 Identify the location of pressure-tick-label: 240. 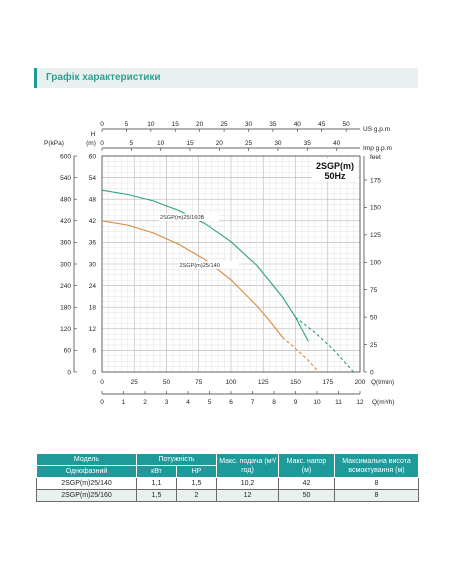
(65, 286).